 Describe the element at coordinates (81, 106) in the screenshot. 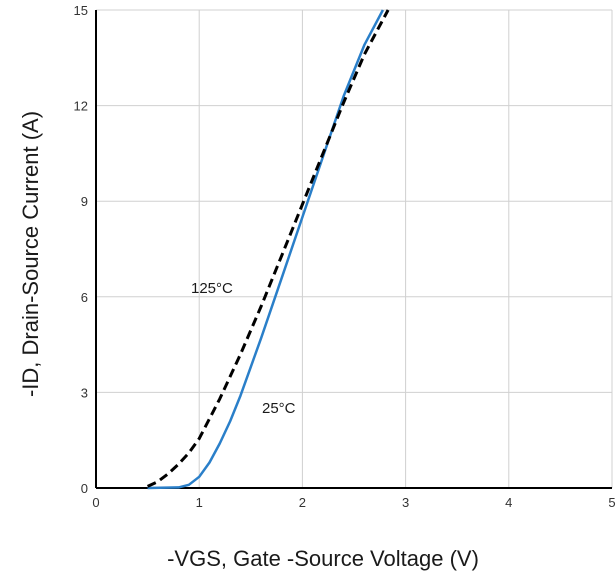

I see `y-tick-label-12: 12` at that location.